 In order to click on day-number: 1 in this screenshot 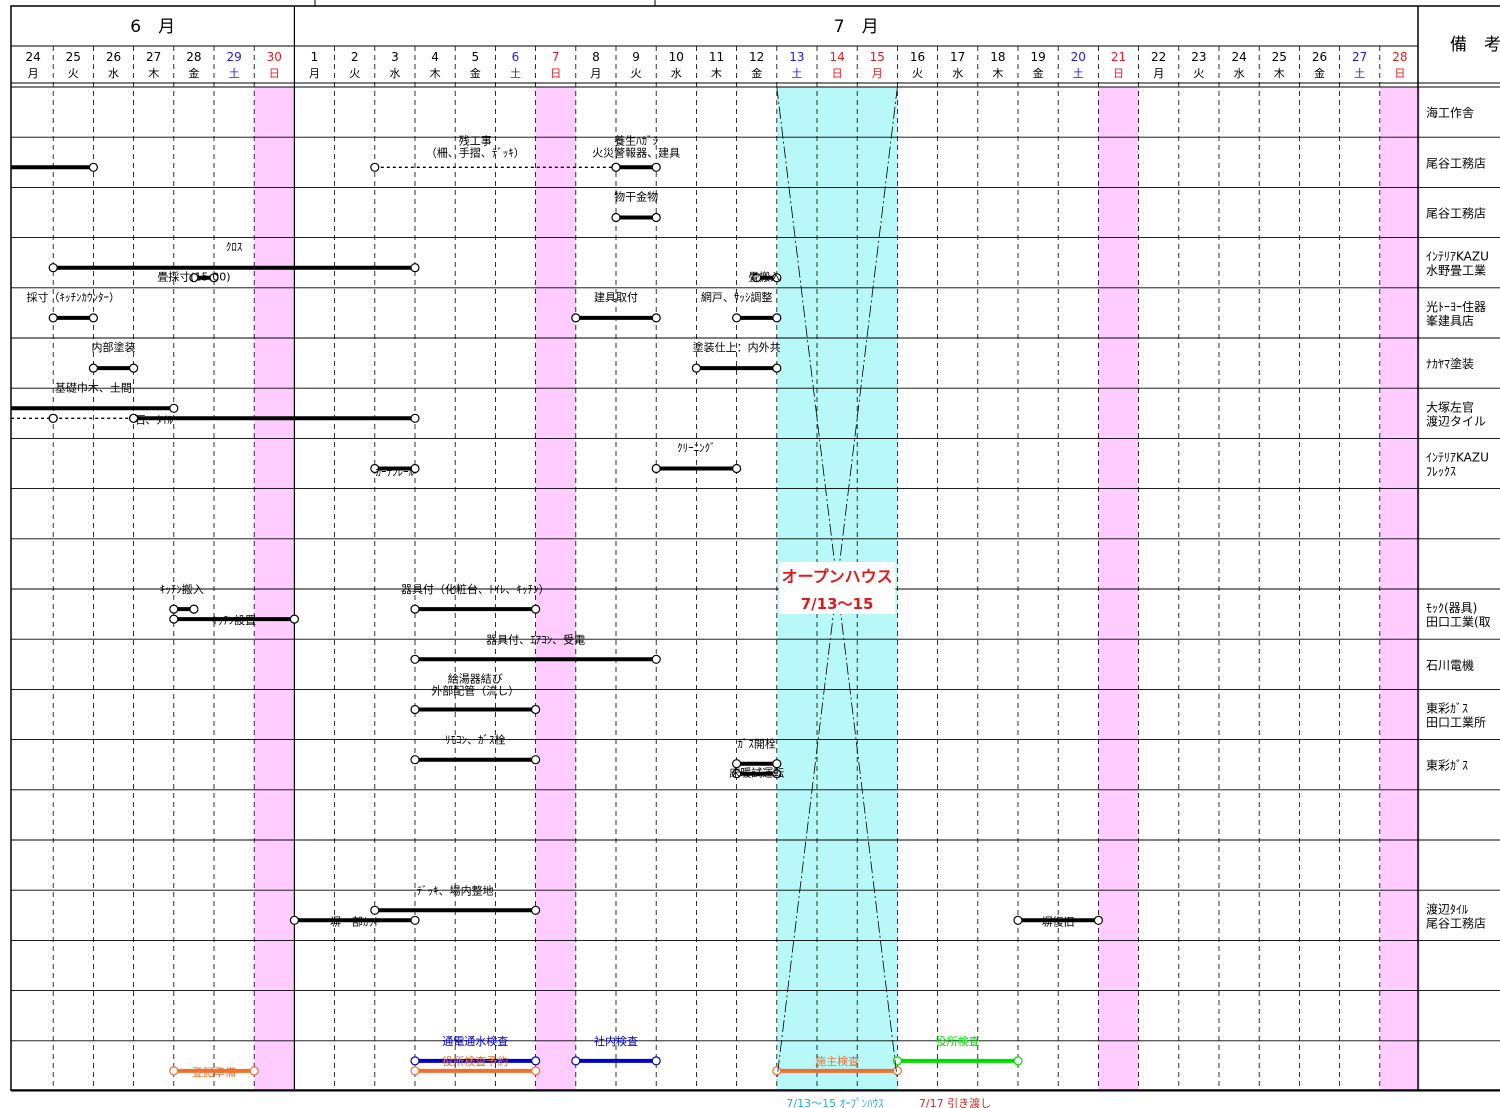, I will do `click(315, 57)`.